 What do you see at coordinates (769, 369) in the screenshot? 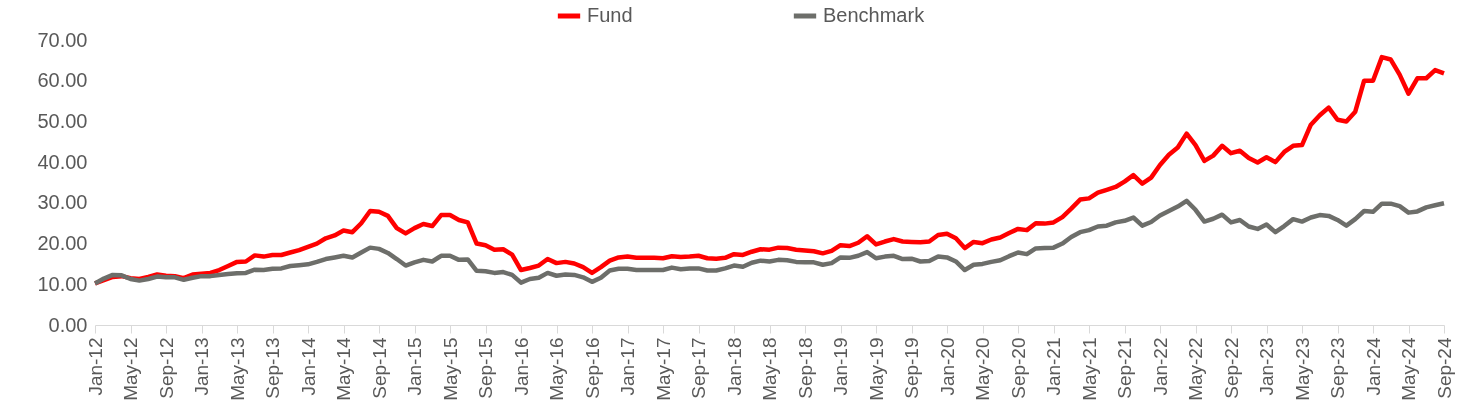
I see `x-tick-label: May-18` at bounding box center [769, 369].